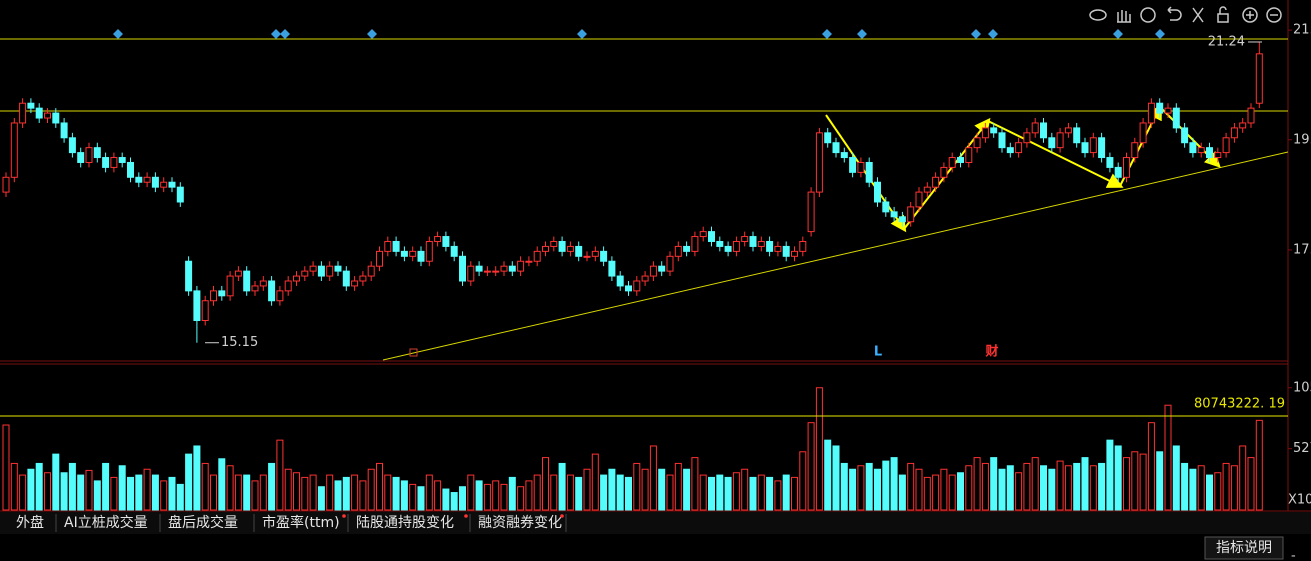 This screenshot has width=1311, height=561. I want to click on tab-label: 外盘, so click(30, 522).